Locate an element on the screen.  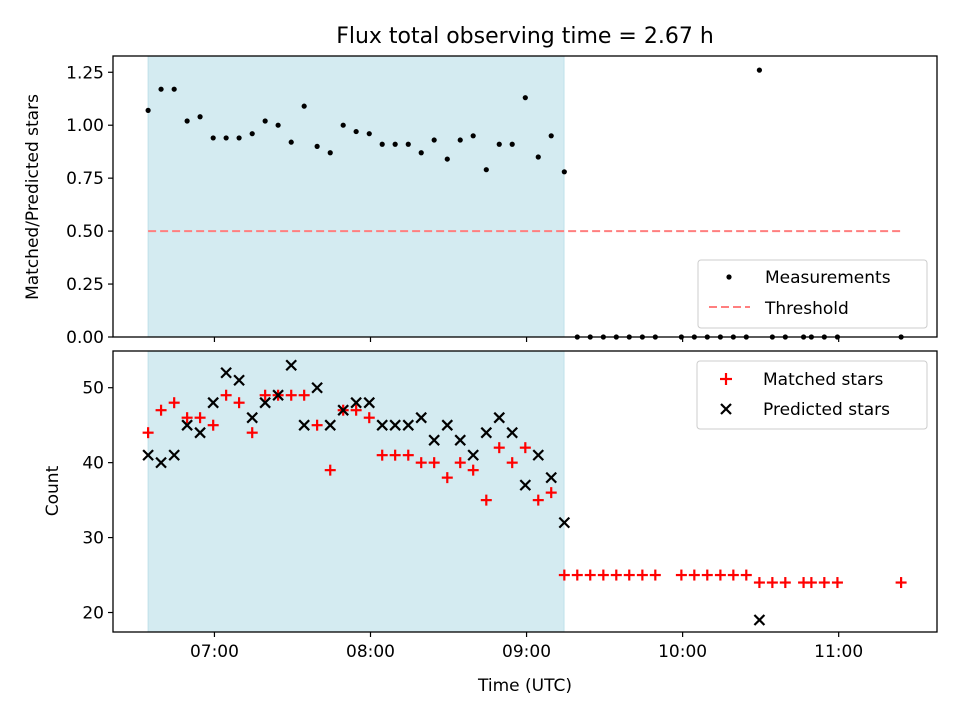
x-tick-label: 09:00 is located at coordinates (526, 652).